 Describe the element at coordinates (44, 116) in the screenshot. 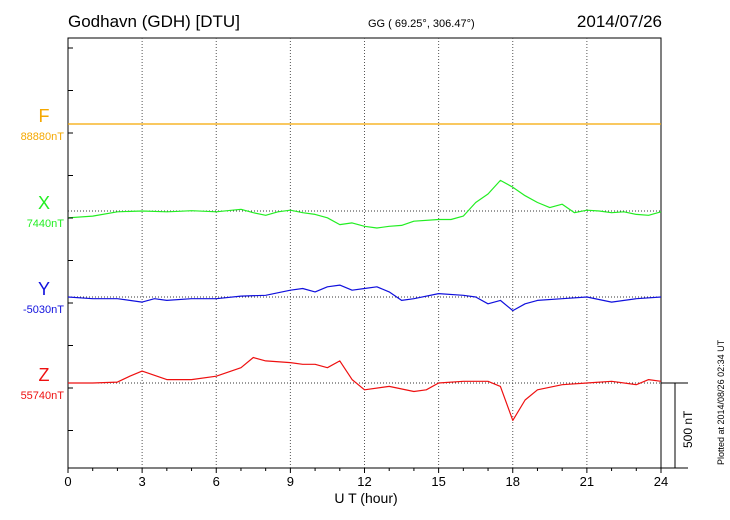

I see `component-label-f: F` at that location.